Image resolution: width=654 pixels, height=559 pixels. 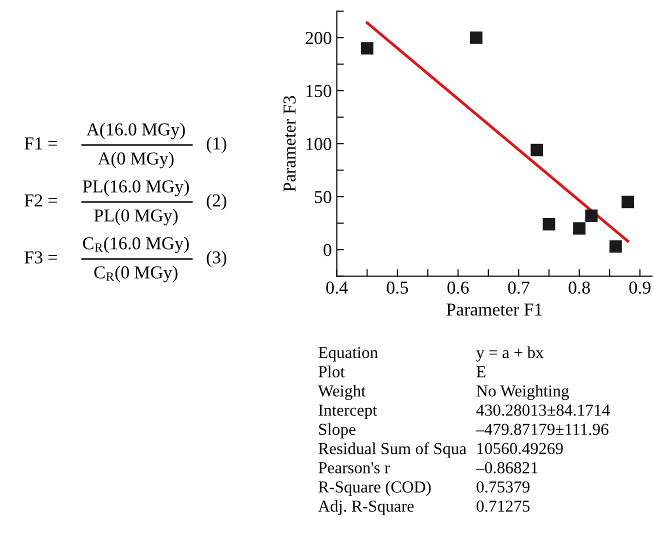 What do you see at coordinates (579, 288) in the screenshot?
I see `x-tick-label: 0.8` at bounding box center [579, 288].